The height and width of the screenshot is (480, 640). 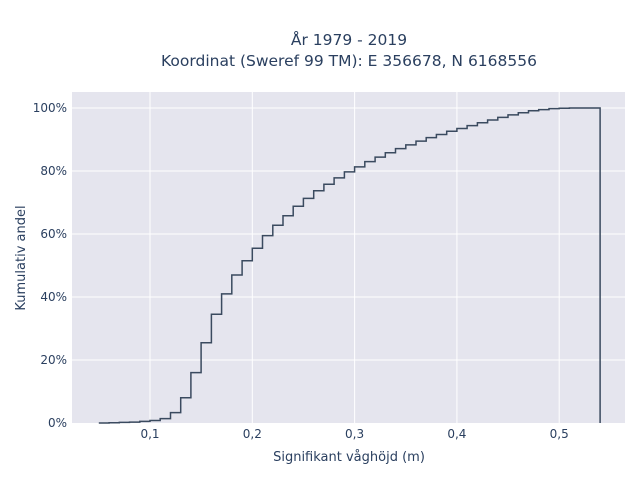 What do you see at coordinates (50, 108) in the screenshot?
I see `y-tick-label: 100%` at bounding box center [50, 108].